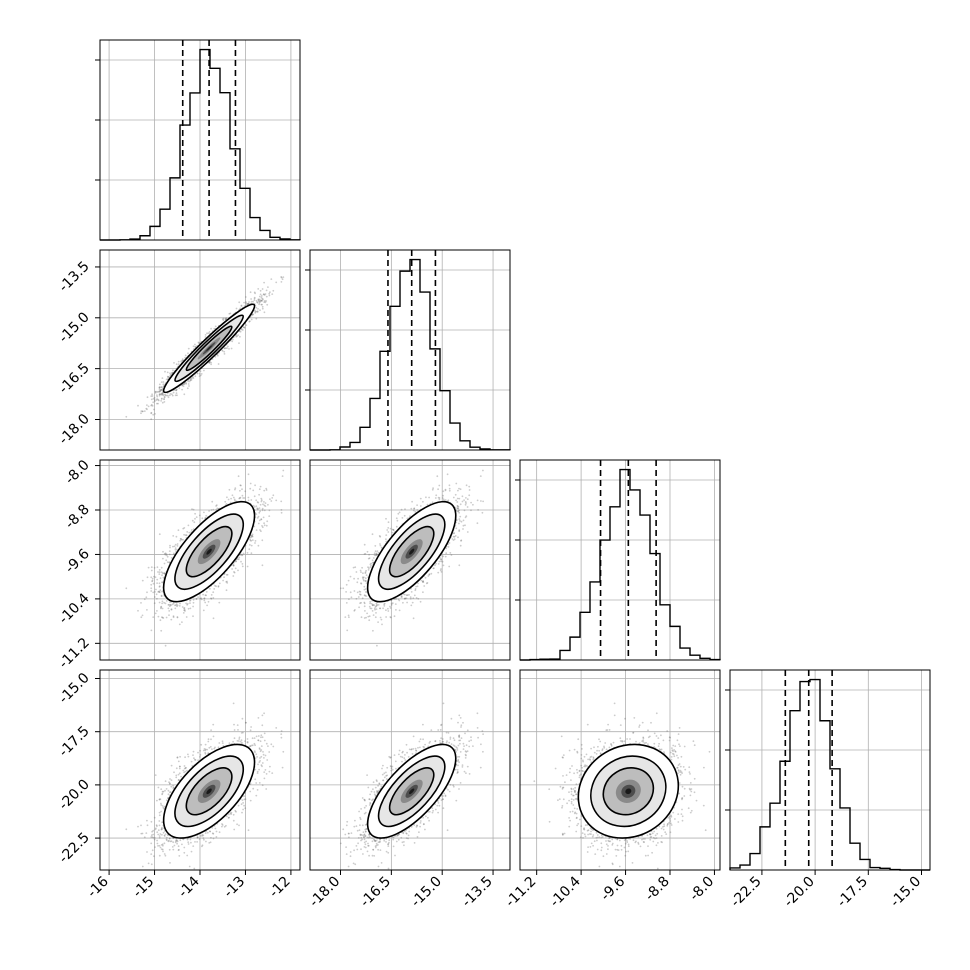  Describe the element at coordinates (200, 350) in the screenshot. I see `scatter-panel` at that location.